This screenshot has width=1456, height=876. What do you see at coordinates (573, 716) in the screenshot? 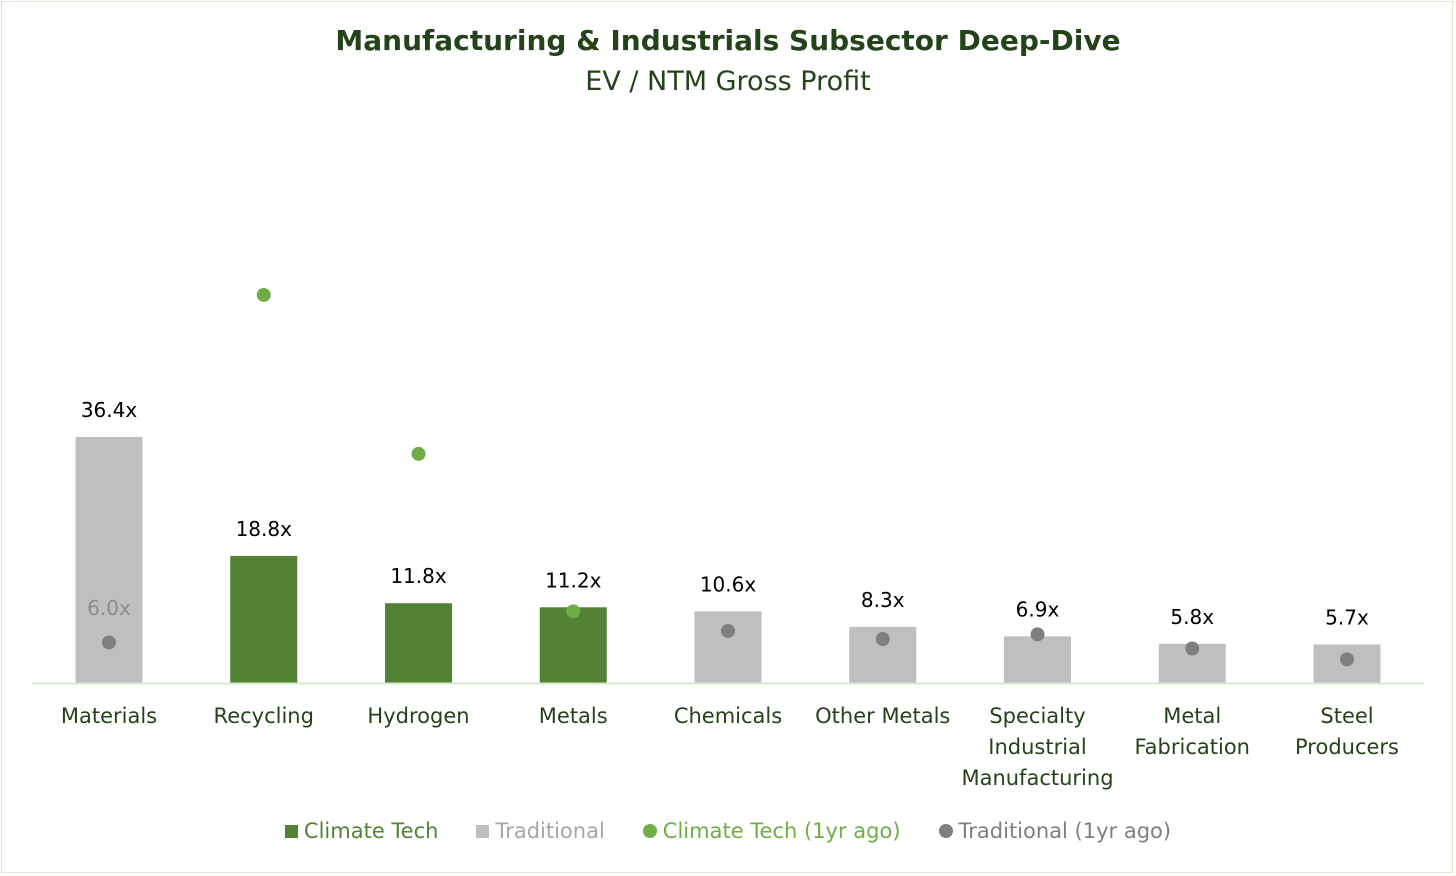
I see `category-label-metals: Metals` at bounding box center [573, 716].